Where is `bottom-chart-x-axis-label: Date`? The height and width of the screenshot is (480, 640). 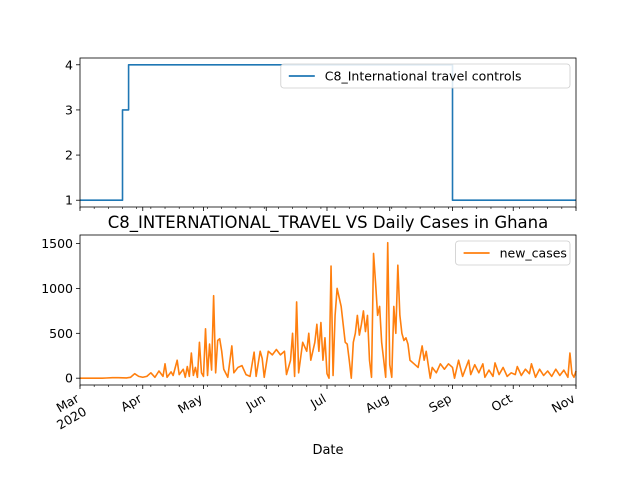
bottom-chart-x-axis-label: Date is located at coordinates (327, 450).